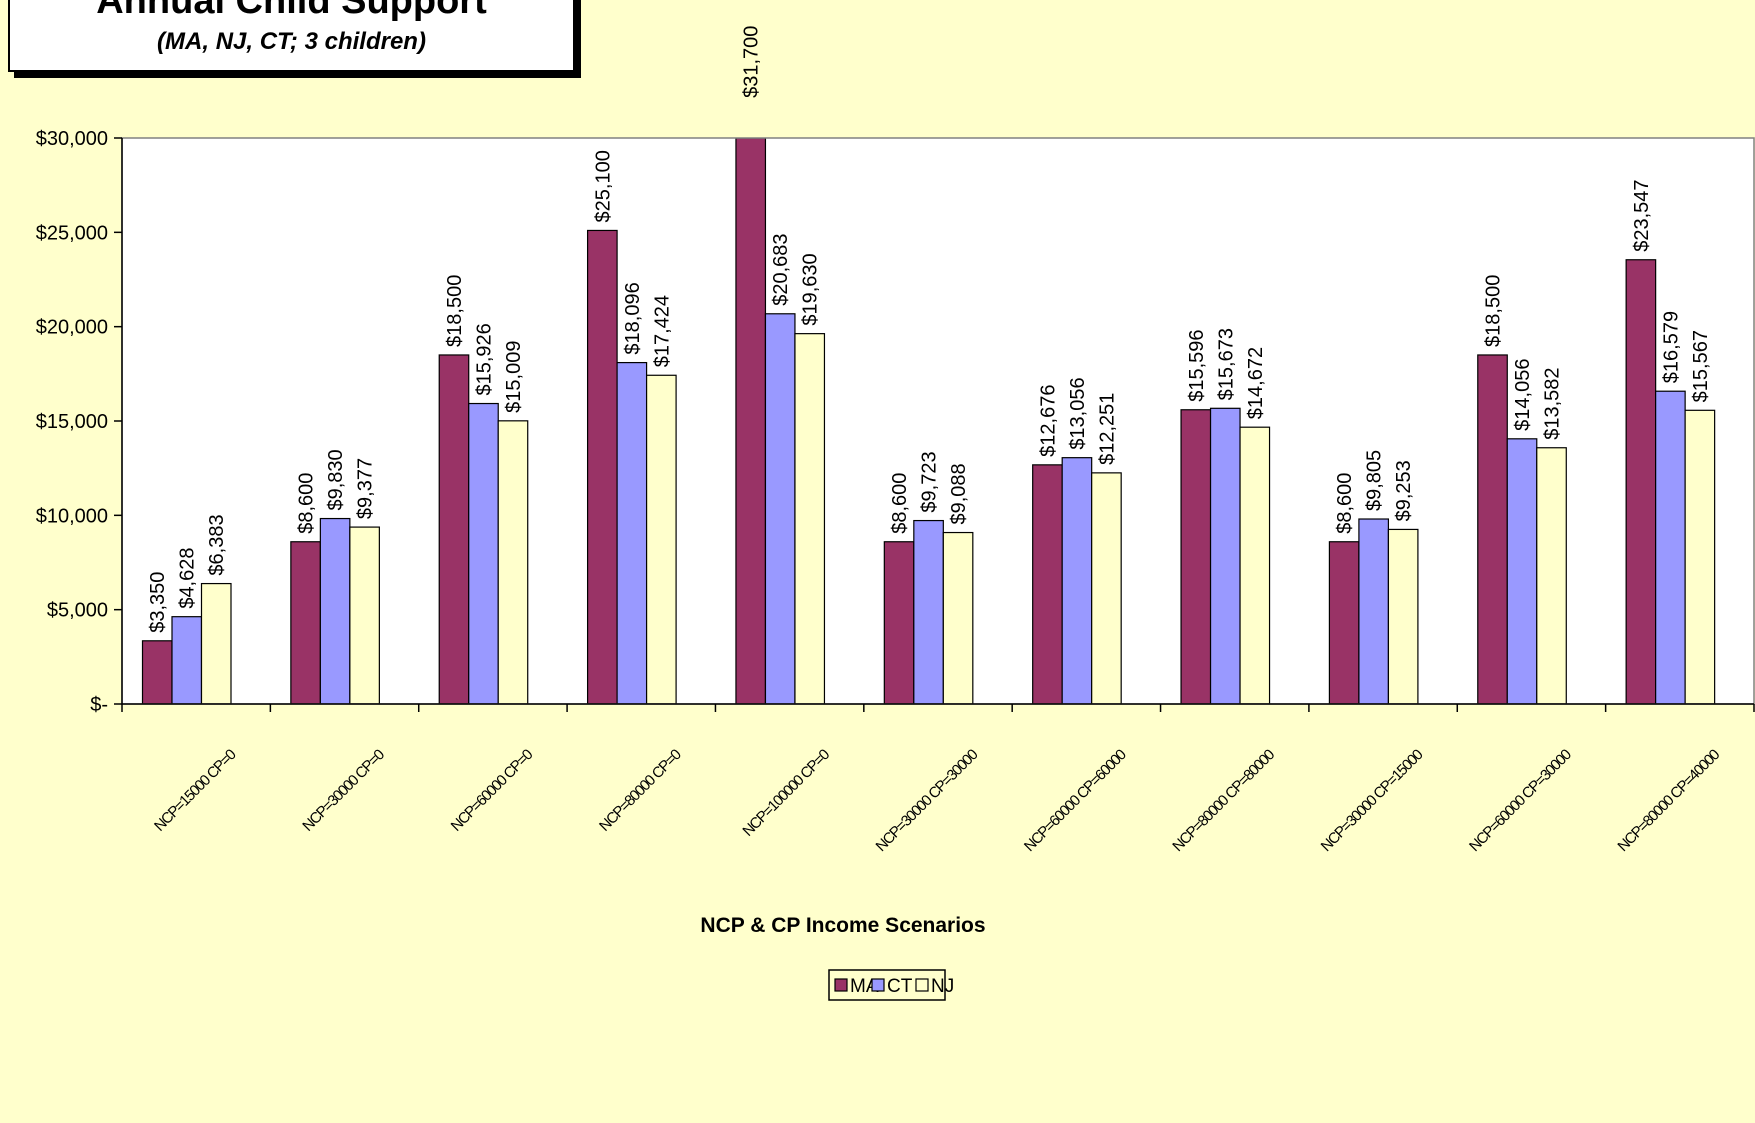 The width and height of the screenshot is (1755, 1123). What do you see at coordinates (633, 318) in the screenshot?
I see `data-label: $18,096` at bounding box center [633, 318].